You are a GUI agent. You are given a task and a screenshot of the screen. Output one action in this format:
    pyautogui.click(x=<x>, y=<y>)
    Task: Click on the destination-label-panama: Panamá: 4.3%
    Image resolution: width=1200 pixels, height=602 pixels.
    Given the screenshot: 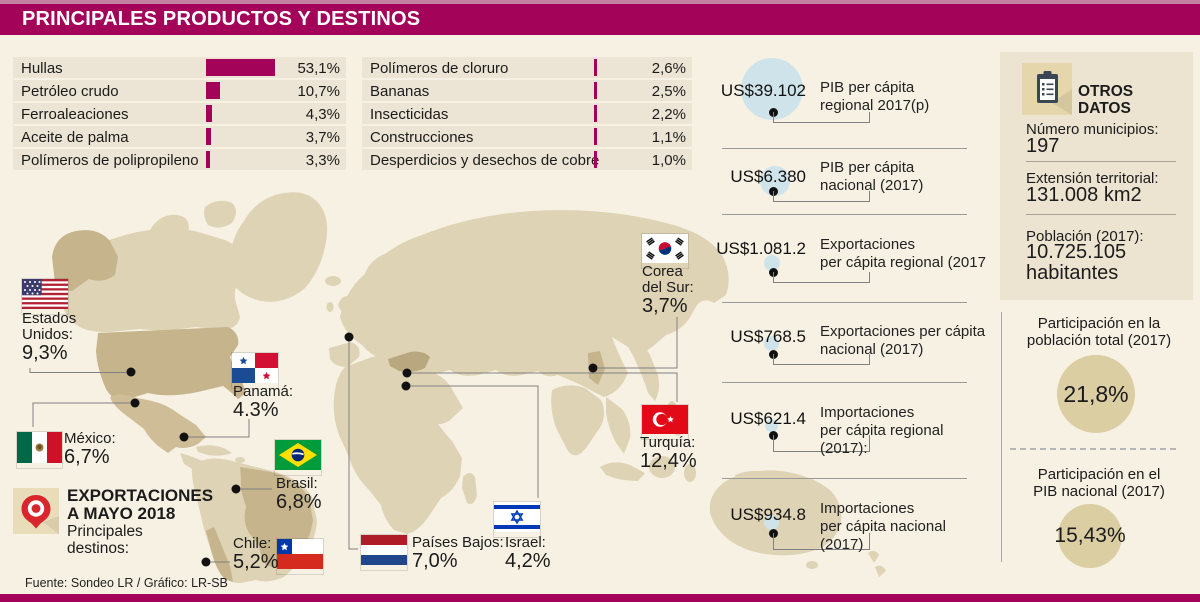 What is the action you would take?
    pyautogui.click(x=263, y=402)
    